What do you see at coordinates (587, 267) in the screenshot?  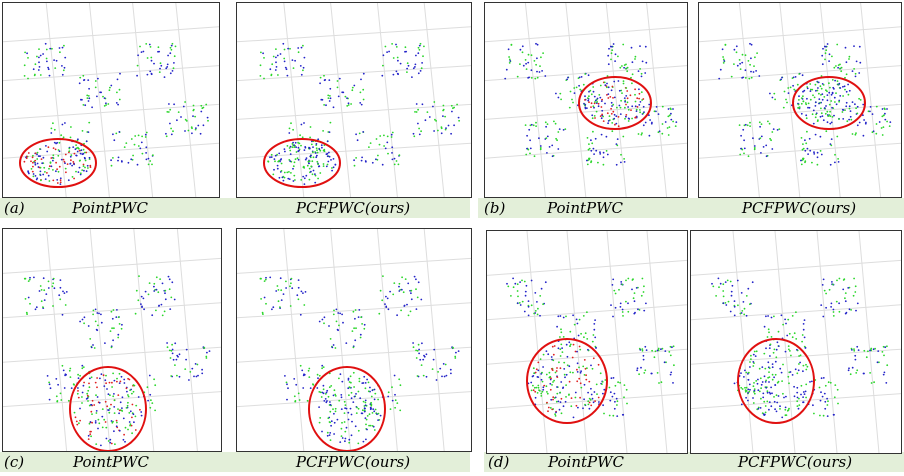 I see `grid-line` at bounding box center [587, 267].